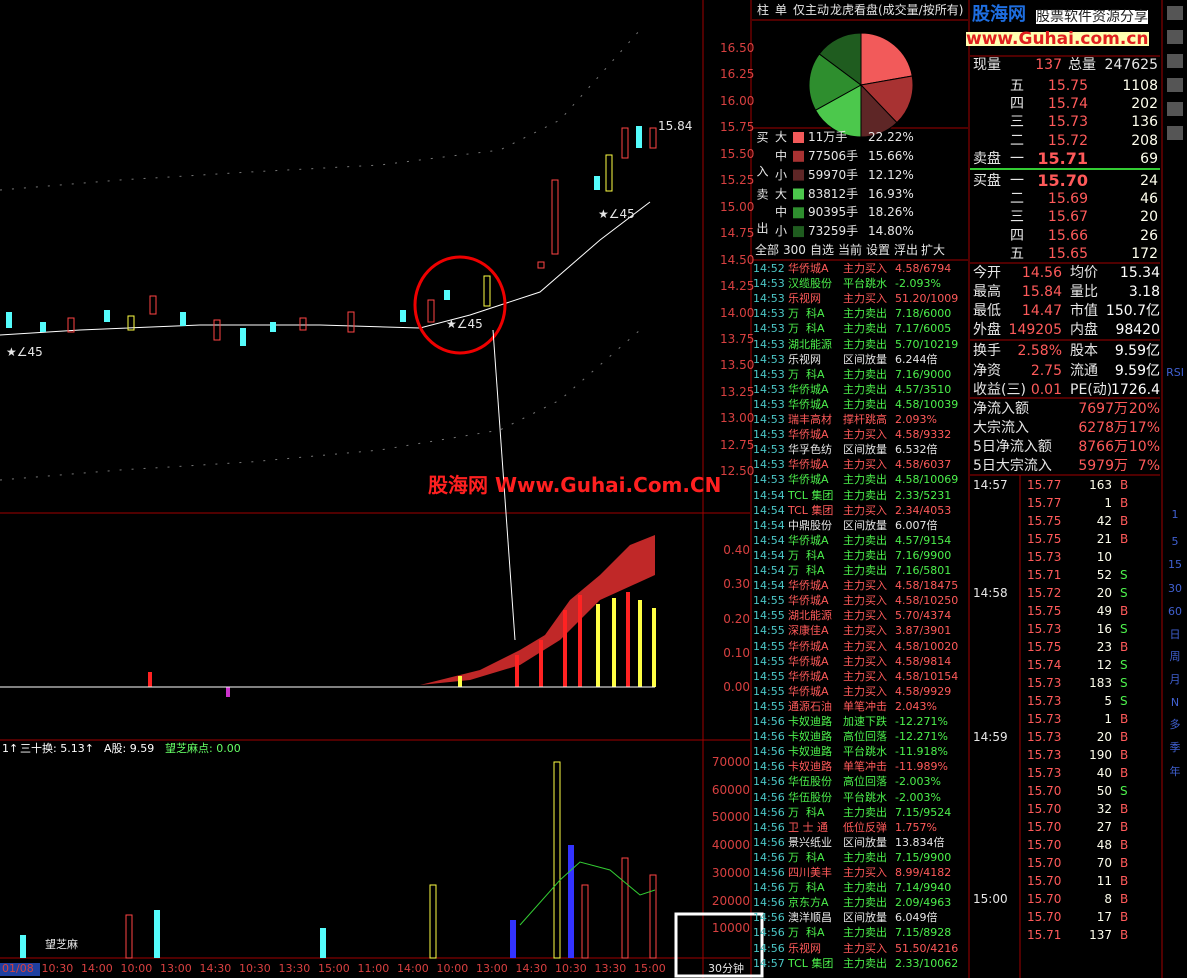 This screenshot has width=1187, height=978. Describe the element at coordinates (987, 330) in the screenshot. I see `stat-label: 外盘` at that location.